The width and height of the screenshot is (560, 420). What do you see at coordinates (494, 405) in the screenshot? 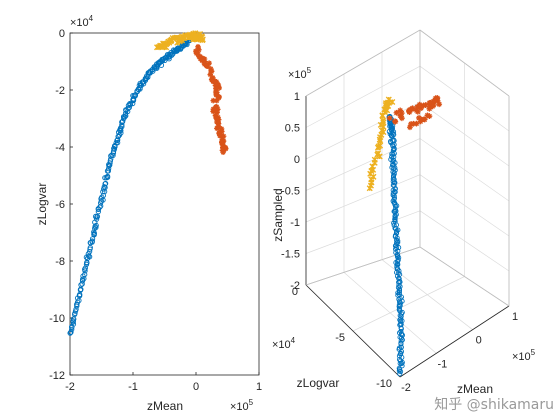
I see `watermark: 知乎 @shikamaru` at bounding box center [494, 405].